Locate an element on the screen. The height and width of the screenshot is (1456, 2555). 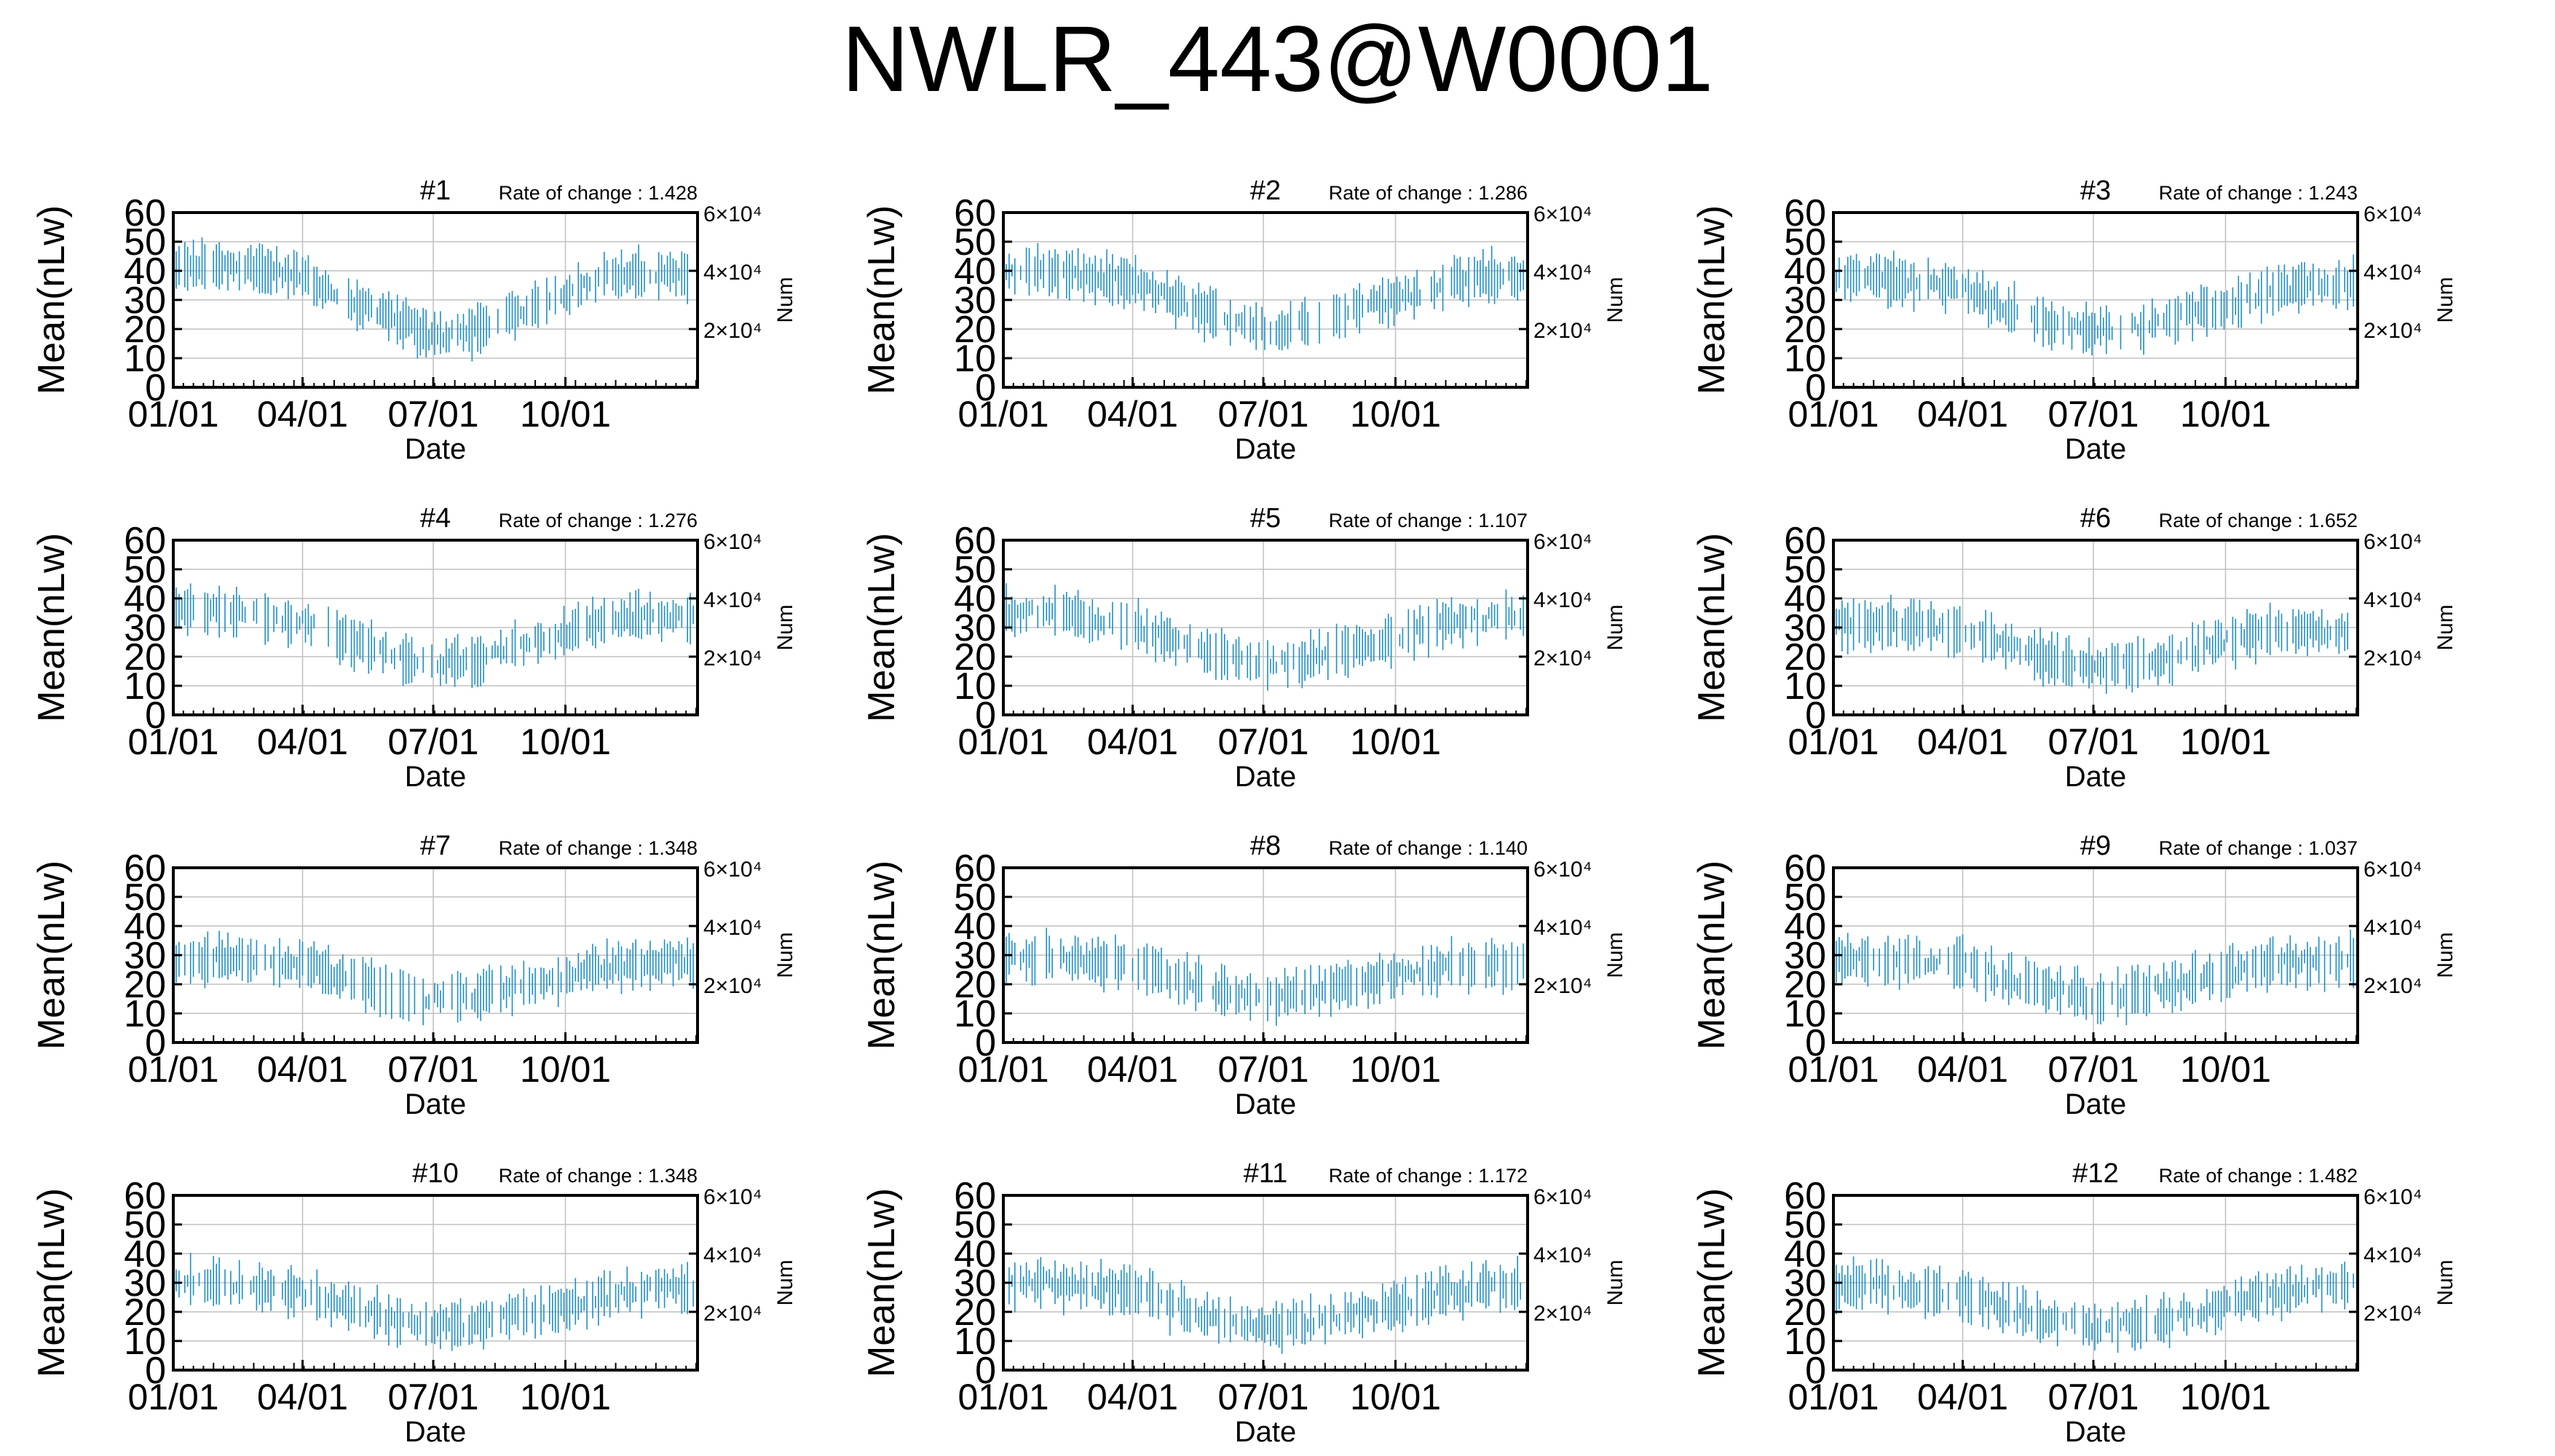
rate-of-change-label: Rate of change : 1.107 is located at coordinates (1428, 520).